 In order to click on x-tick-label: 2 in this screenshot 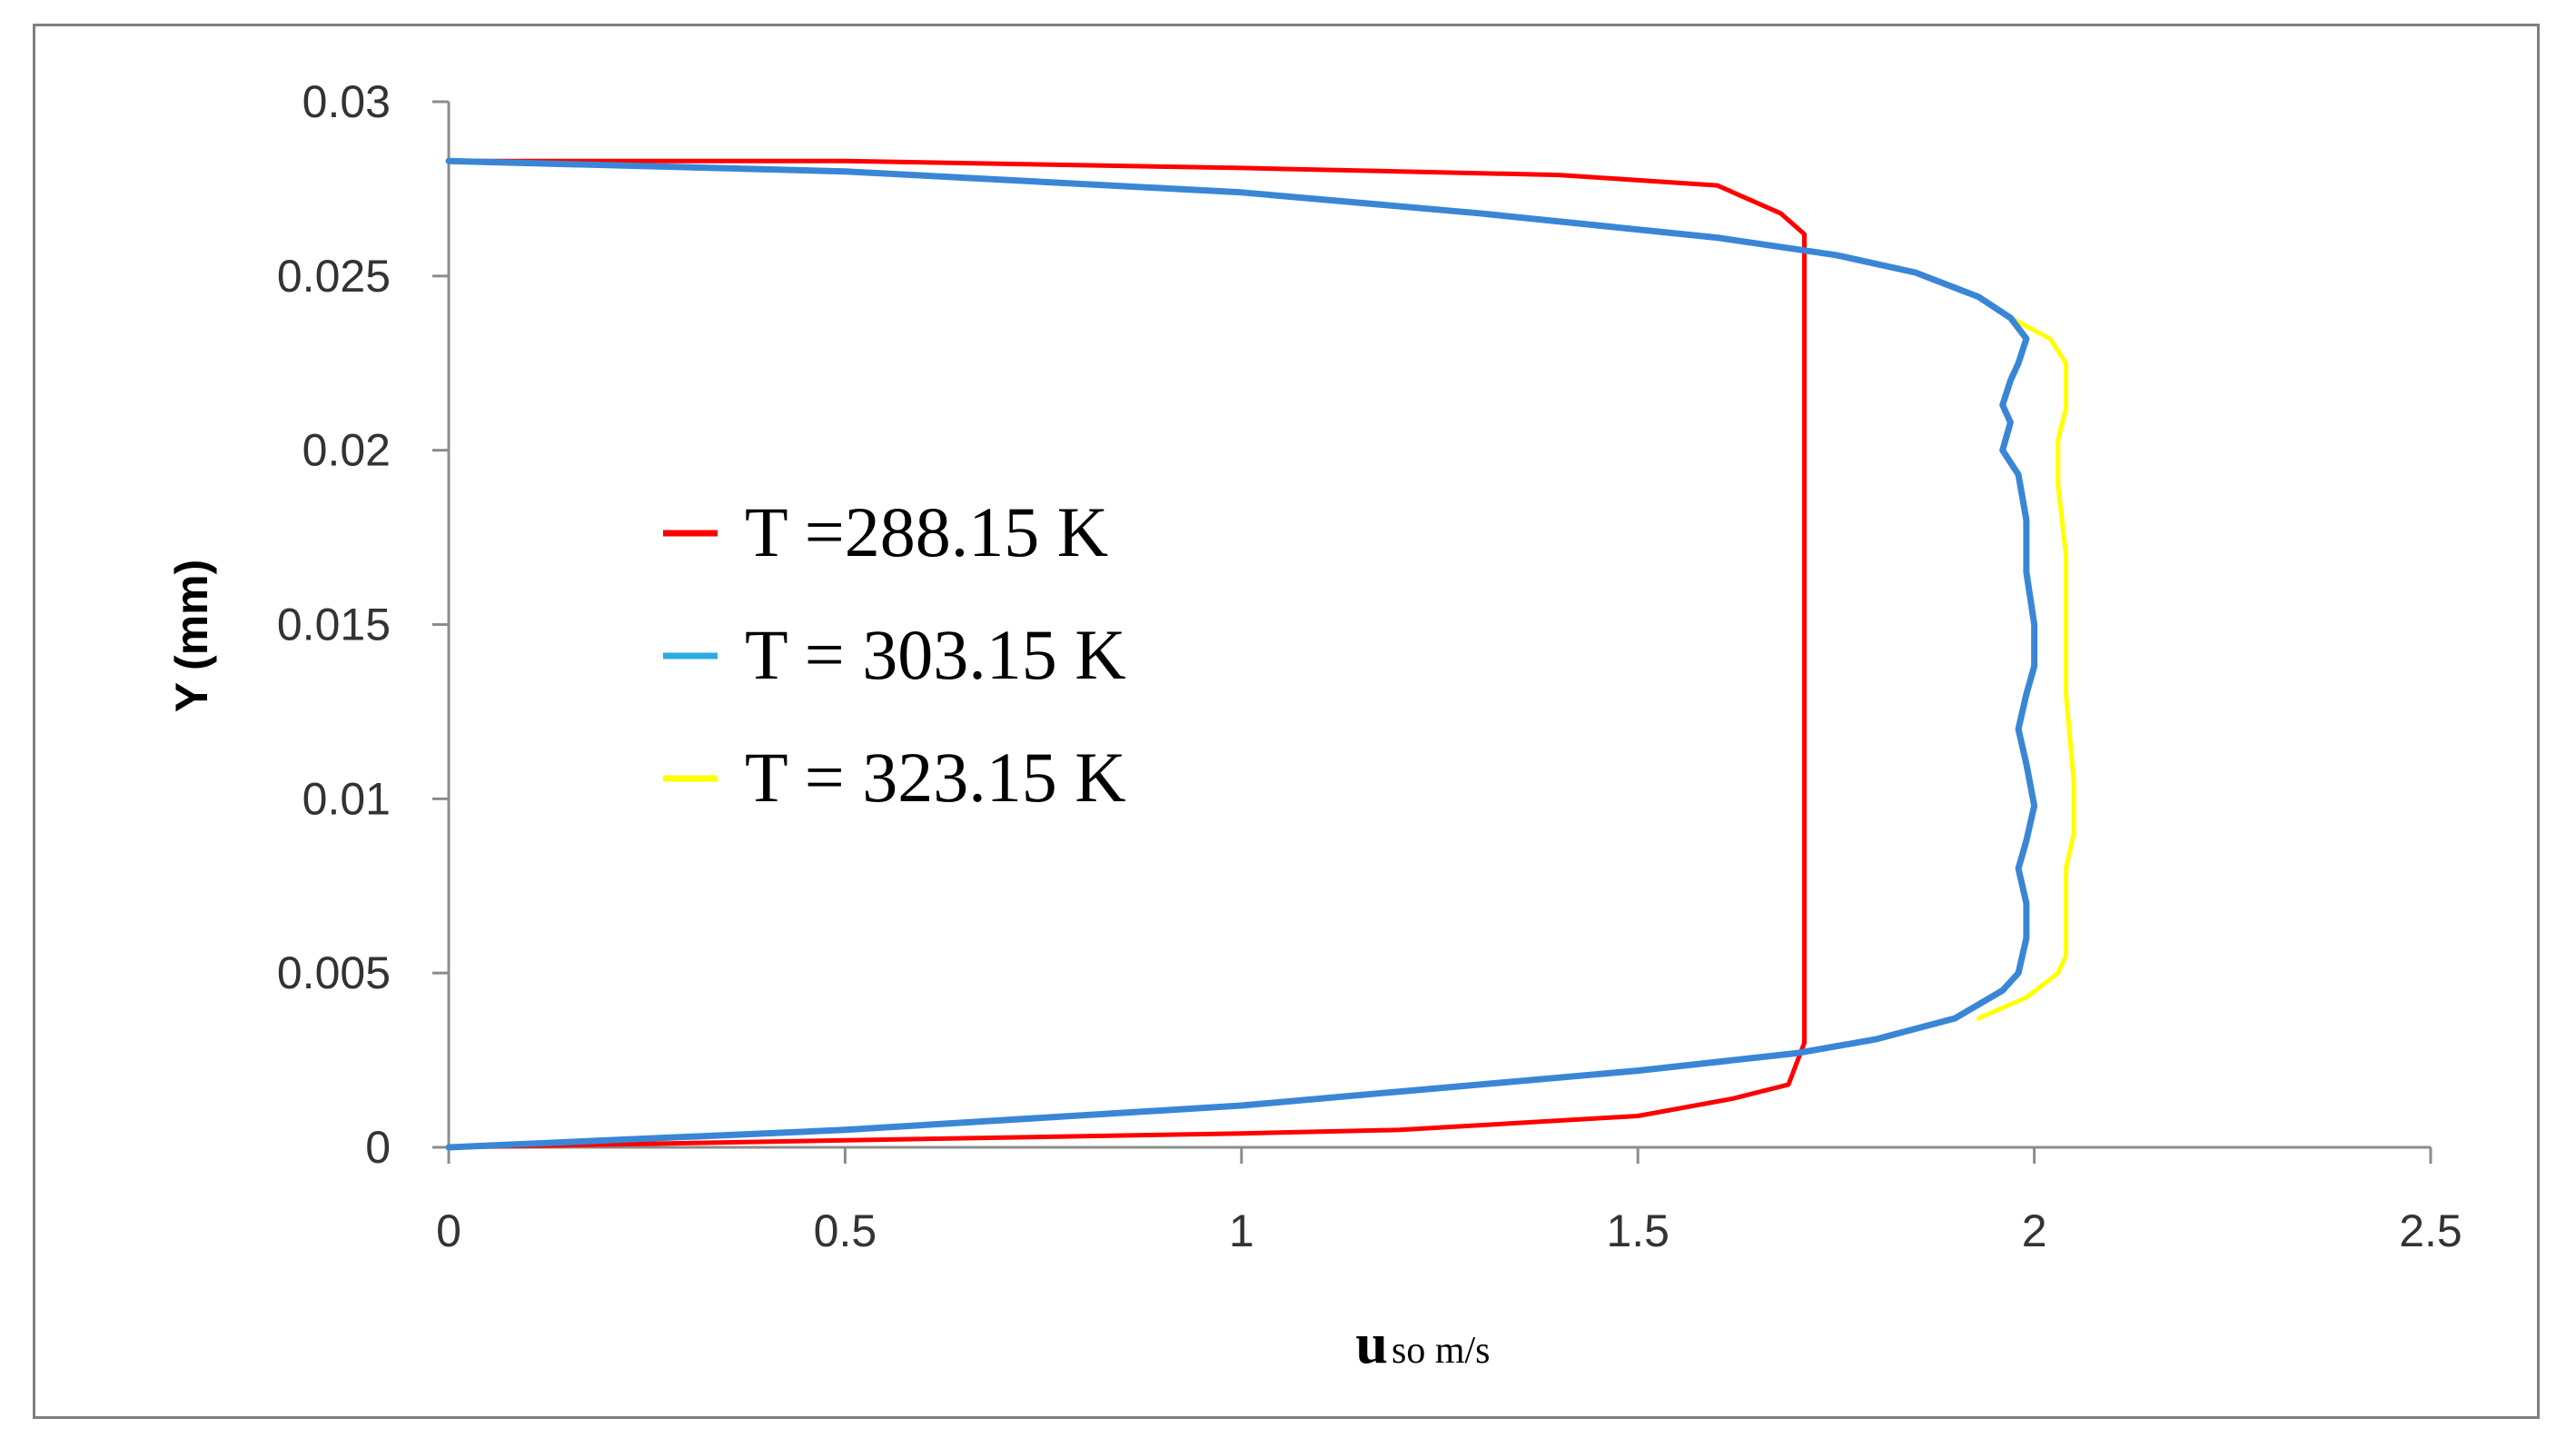, I will do `click(2034, 1230)`.